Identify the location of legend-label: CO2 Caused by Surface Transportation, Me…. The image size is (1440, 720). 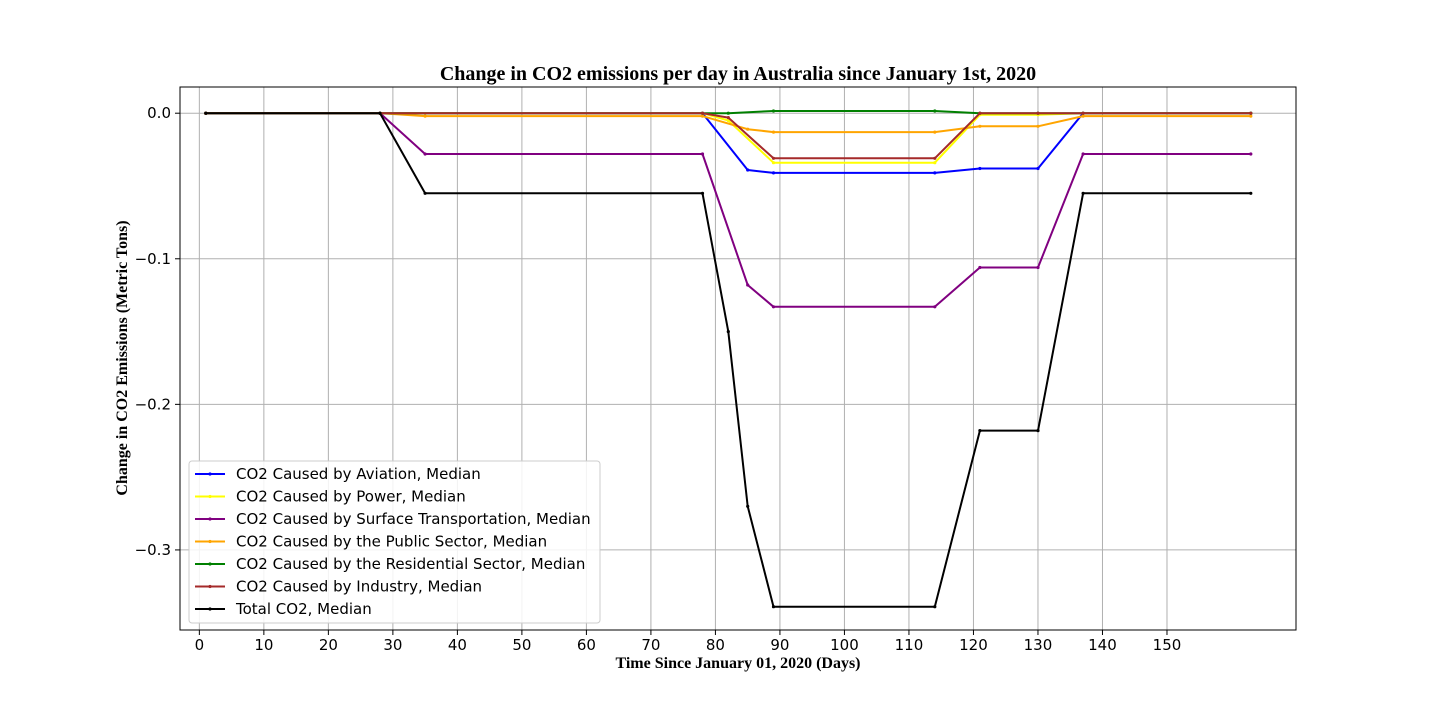
(413, 519).